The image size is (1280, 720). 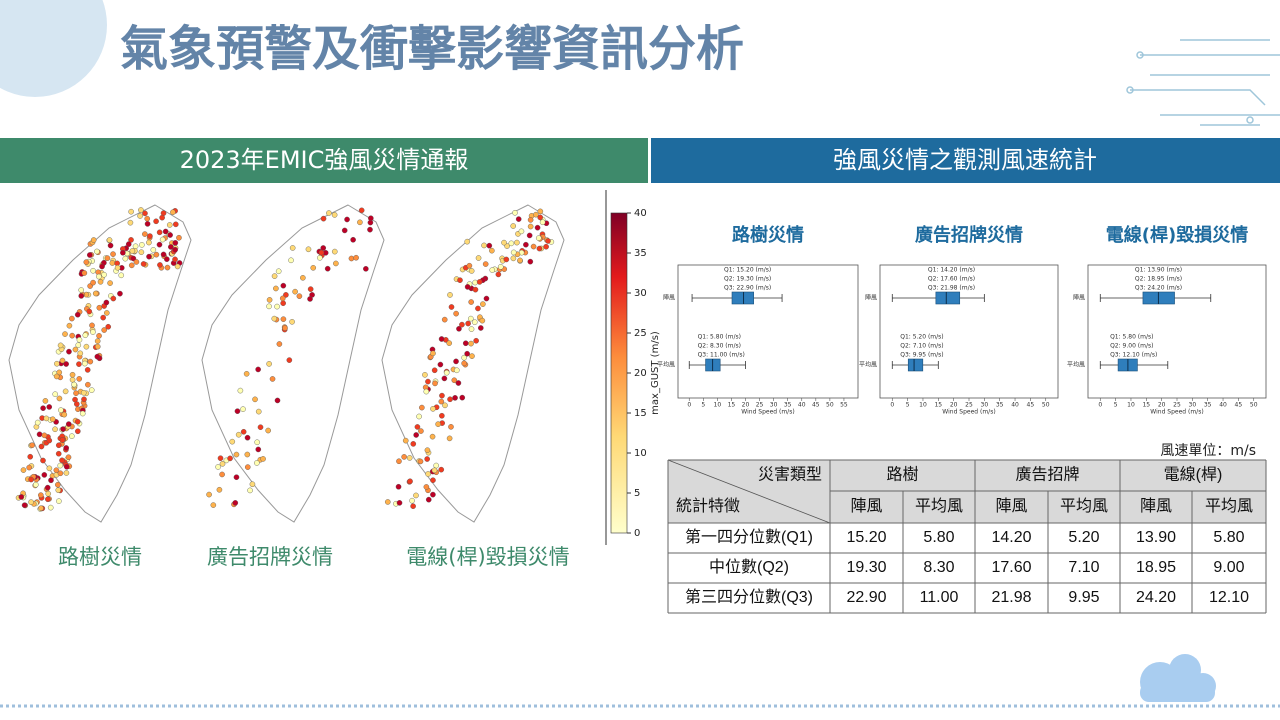 What do you see at coordinates (666, 365) in the screenshot?
I see `series-name: 平均風` at bounding box center [666, 365].